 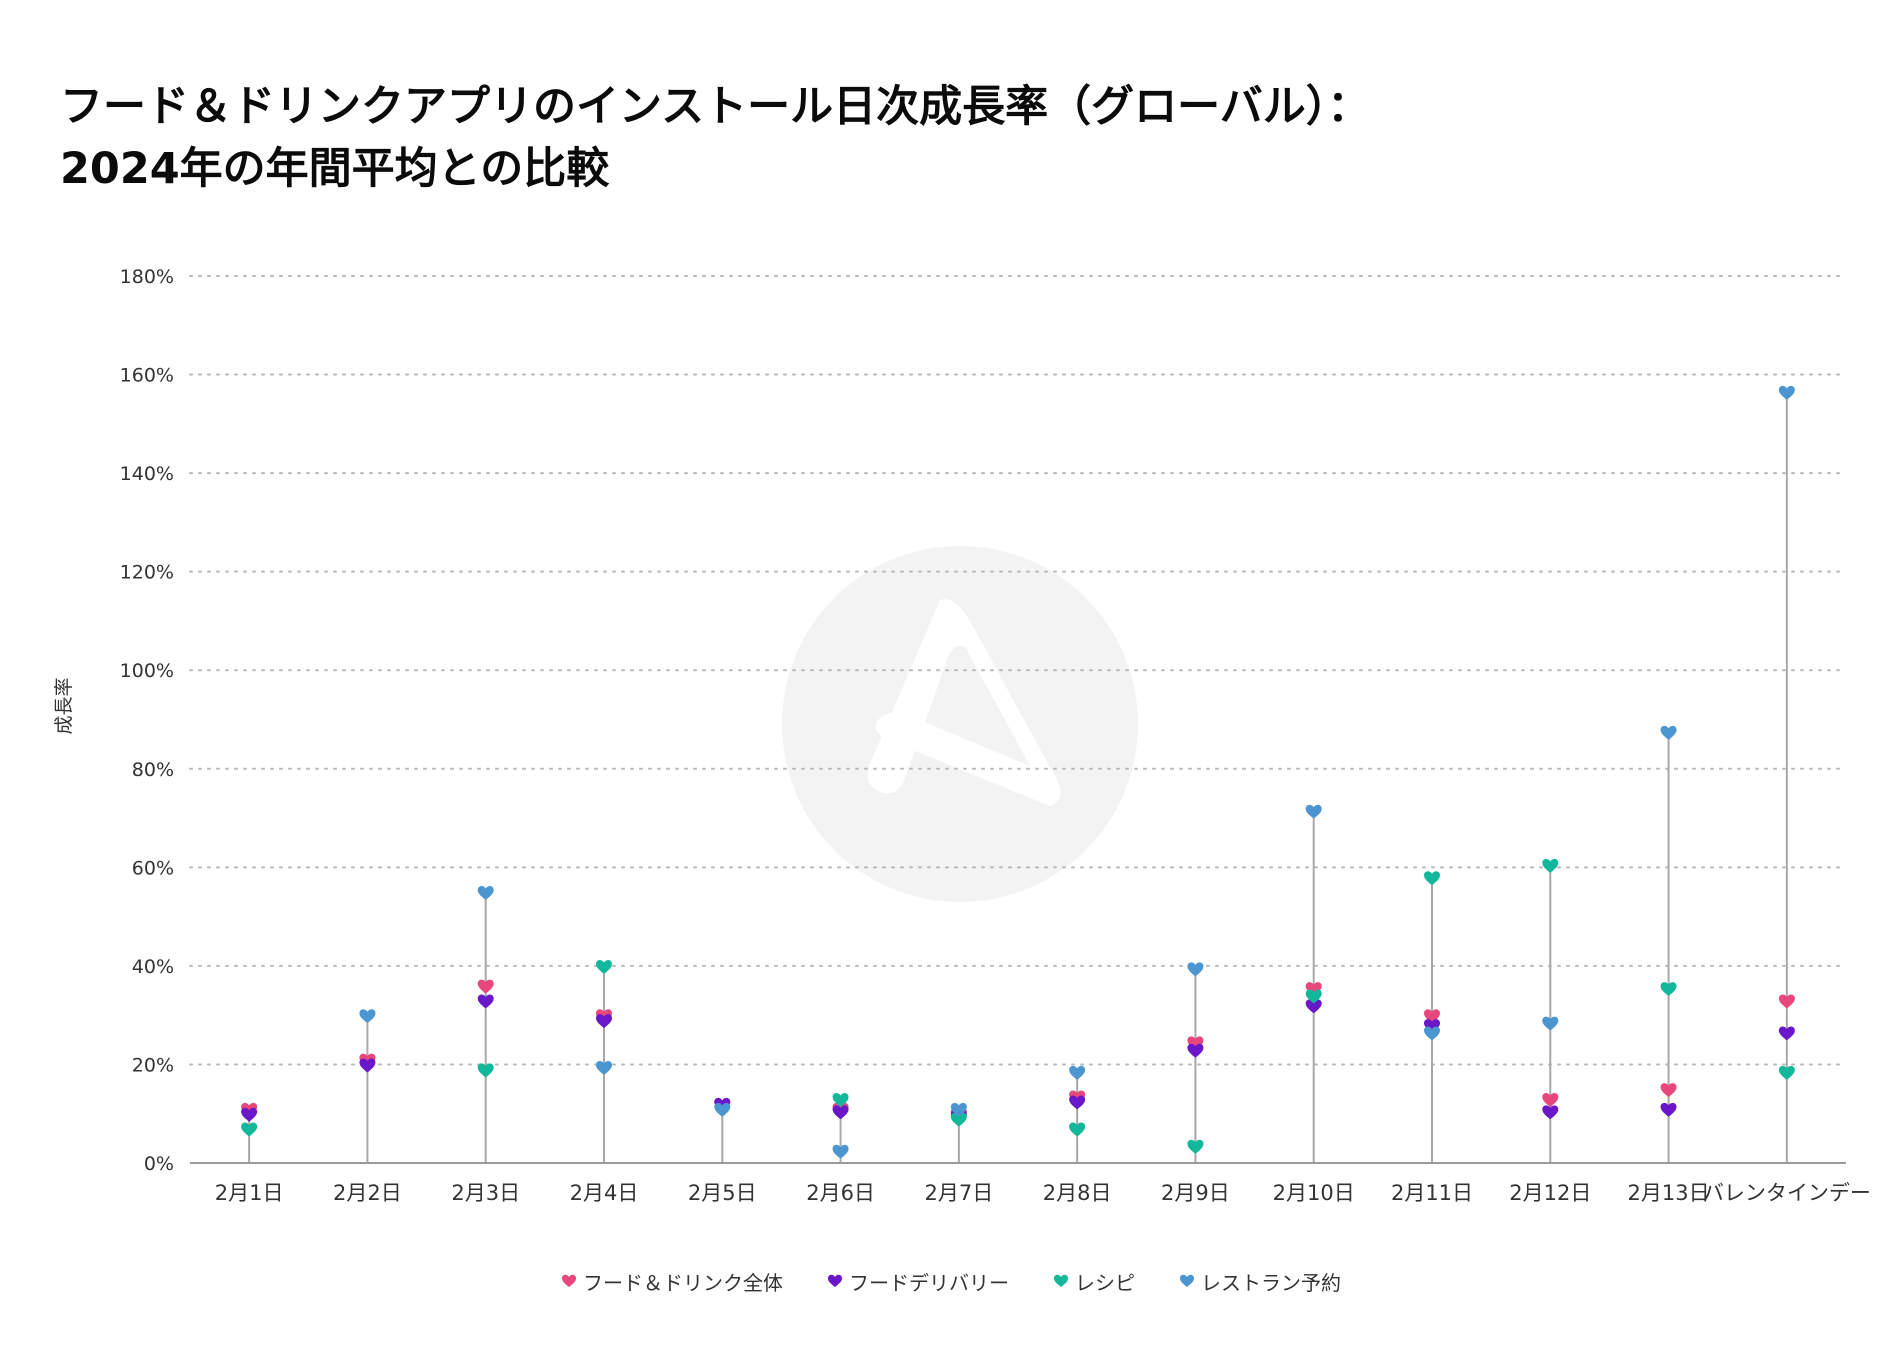 What do you see at coordinates (1105, 1282) in the screenshot?
I see `legend-label: レシピ` at bounding box center [1105, 1282].